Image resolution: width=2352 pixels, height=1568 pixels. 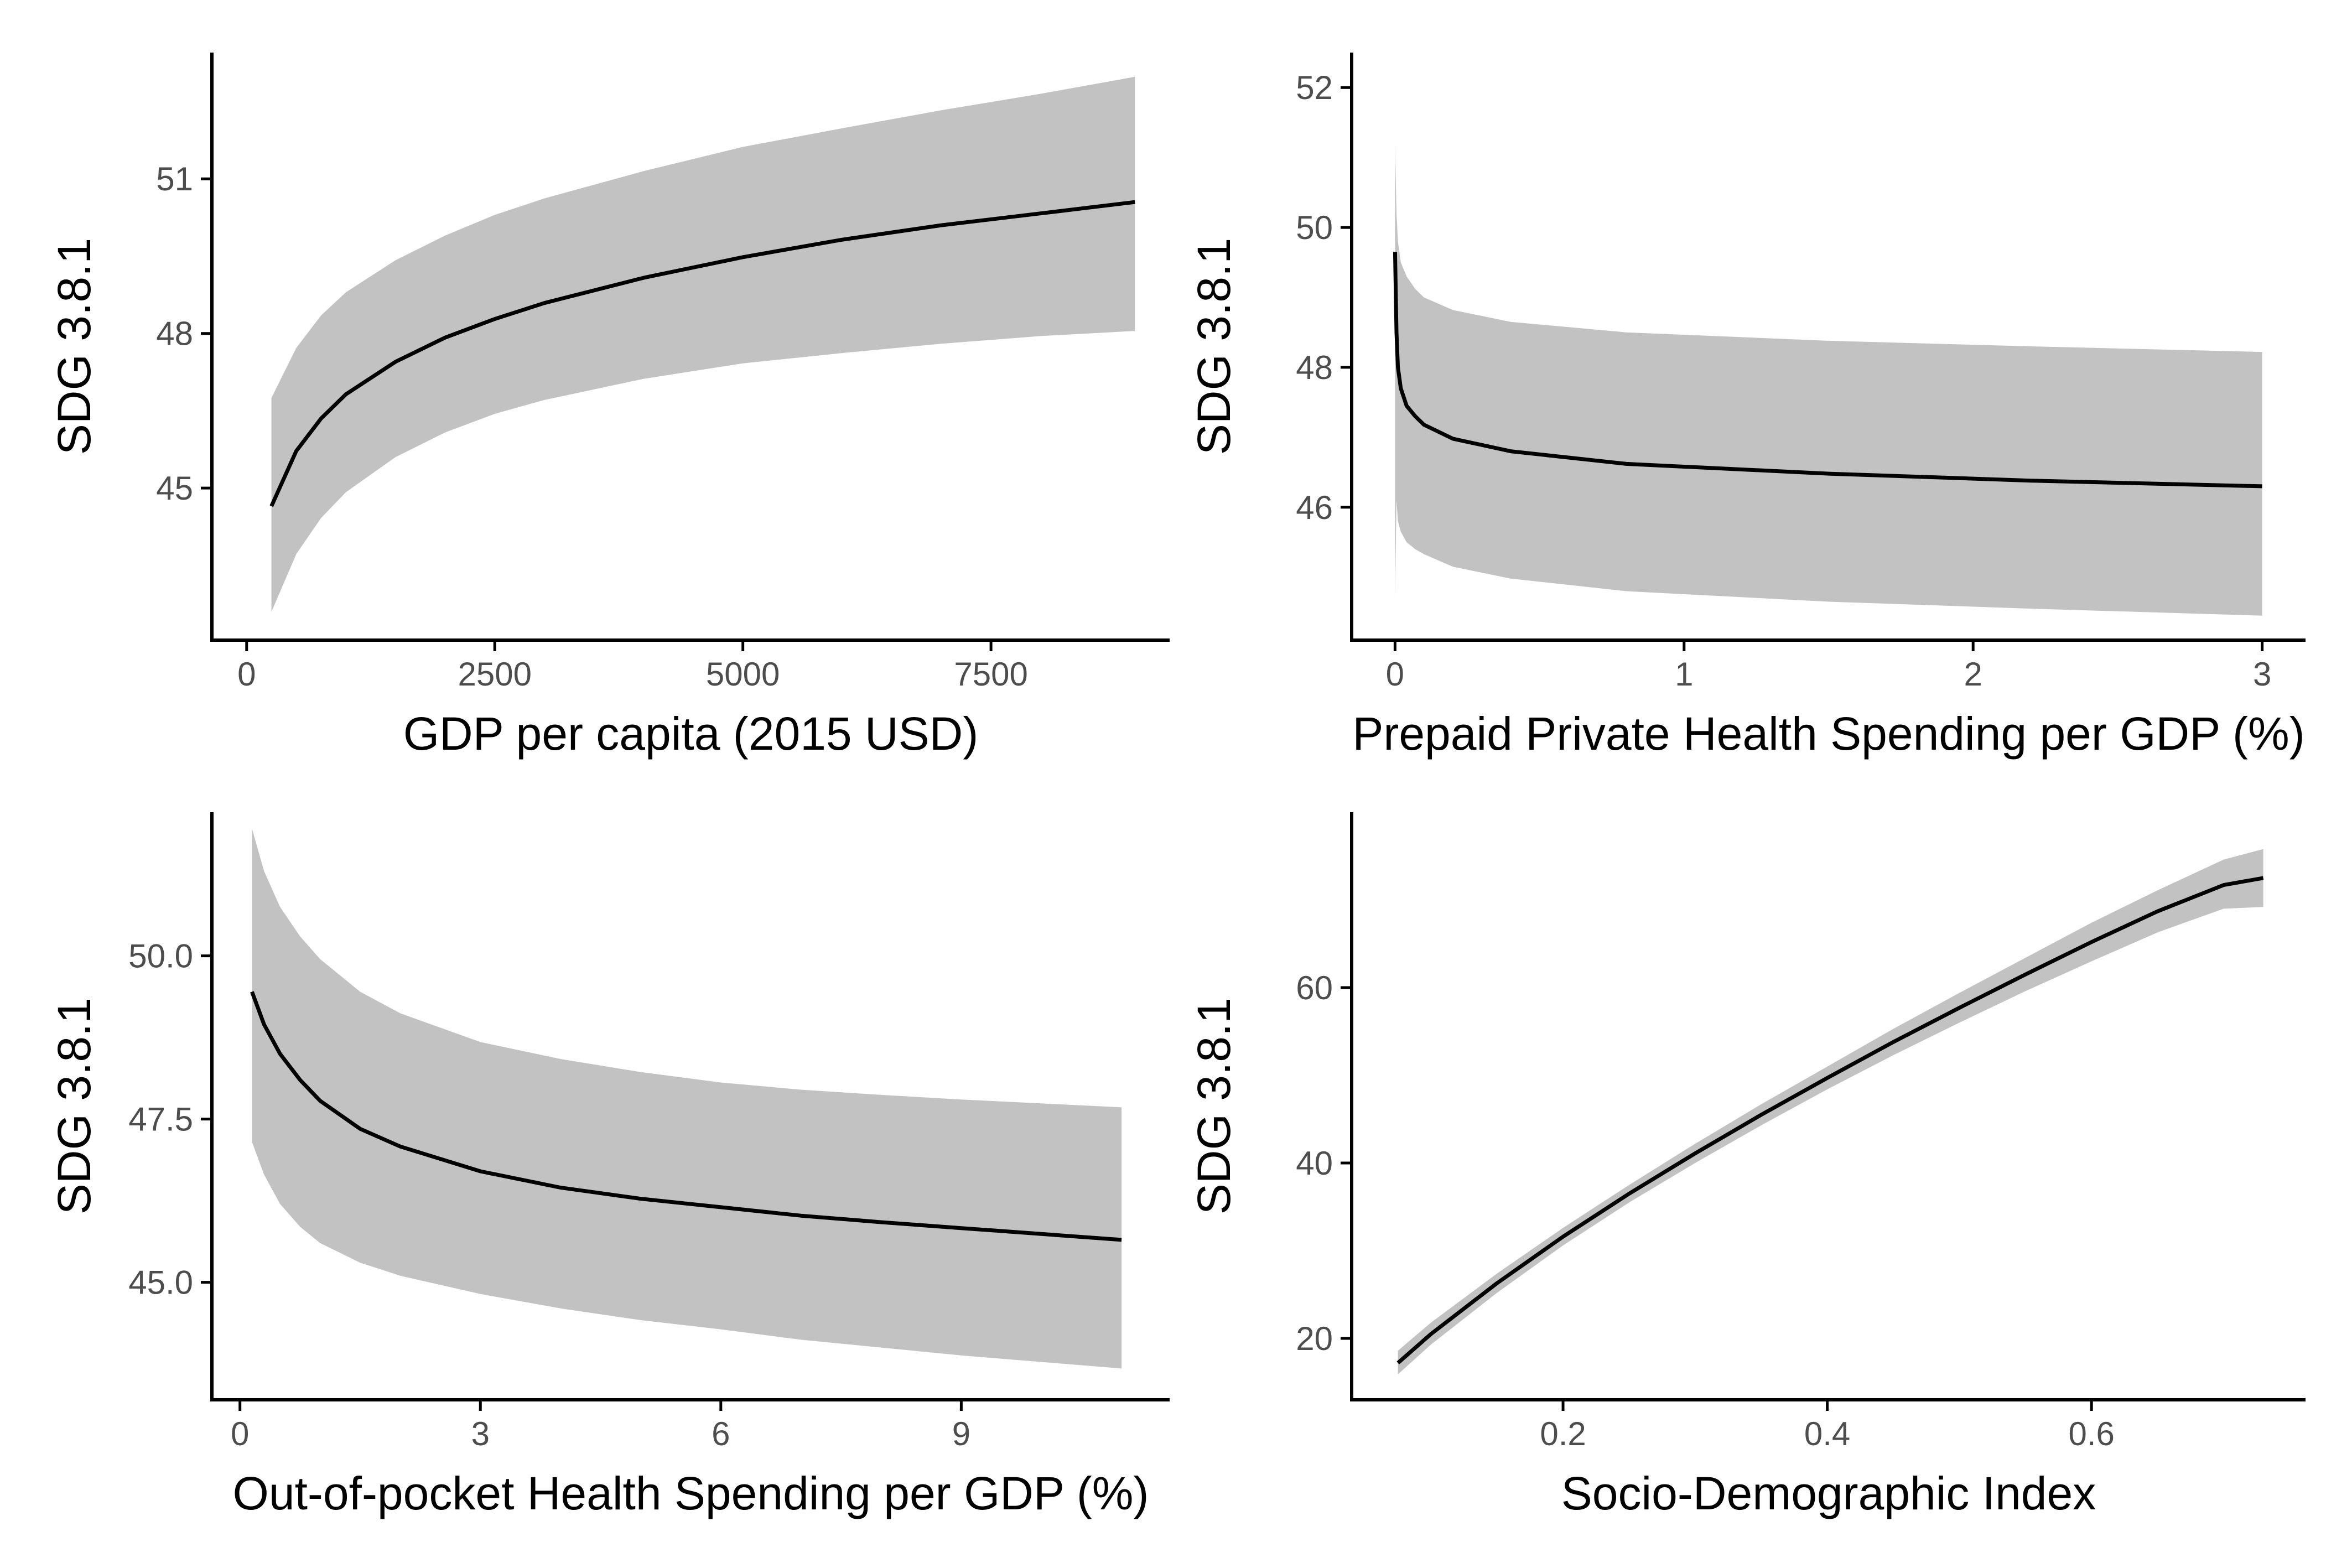 I want to click on x-tick-label-gdp: 5000, so click(x=743, y=674).